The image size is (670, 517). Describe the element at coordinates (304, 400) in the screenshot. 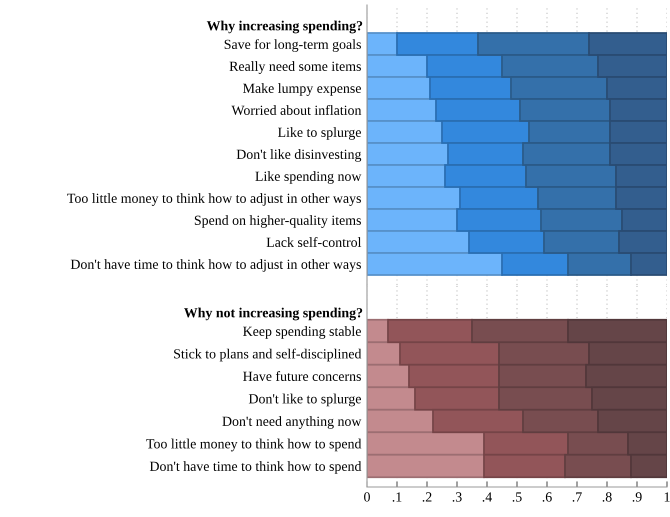

I see `y-tick-label: Don't like to splurge` at that location.